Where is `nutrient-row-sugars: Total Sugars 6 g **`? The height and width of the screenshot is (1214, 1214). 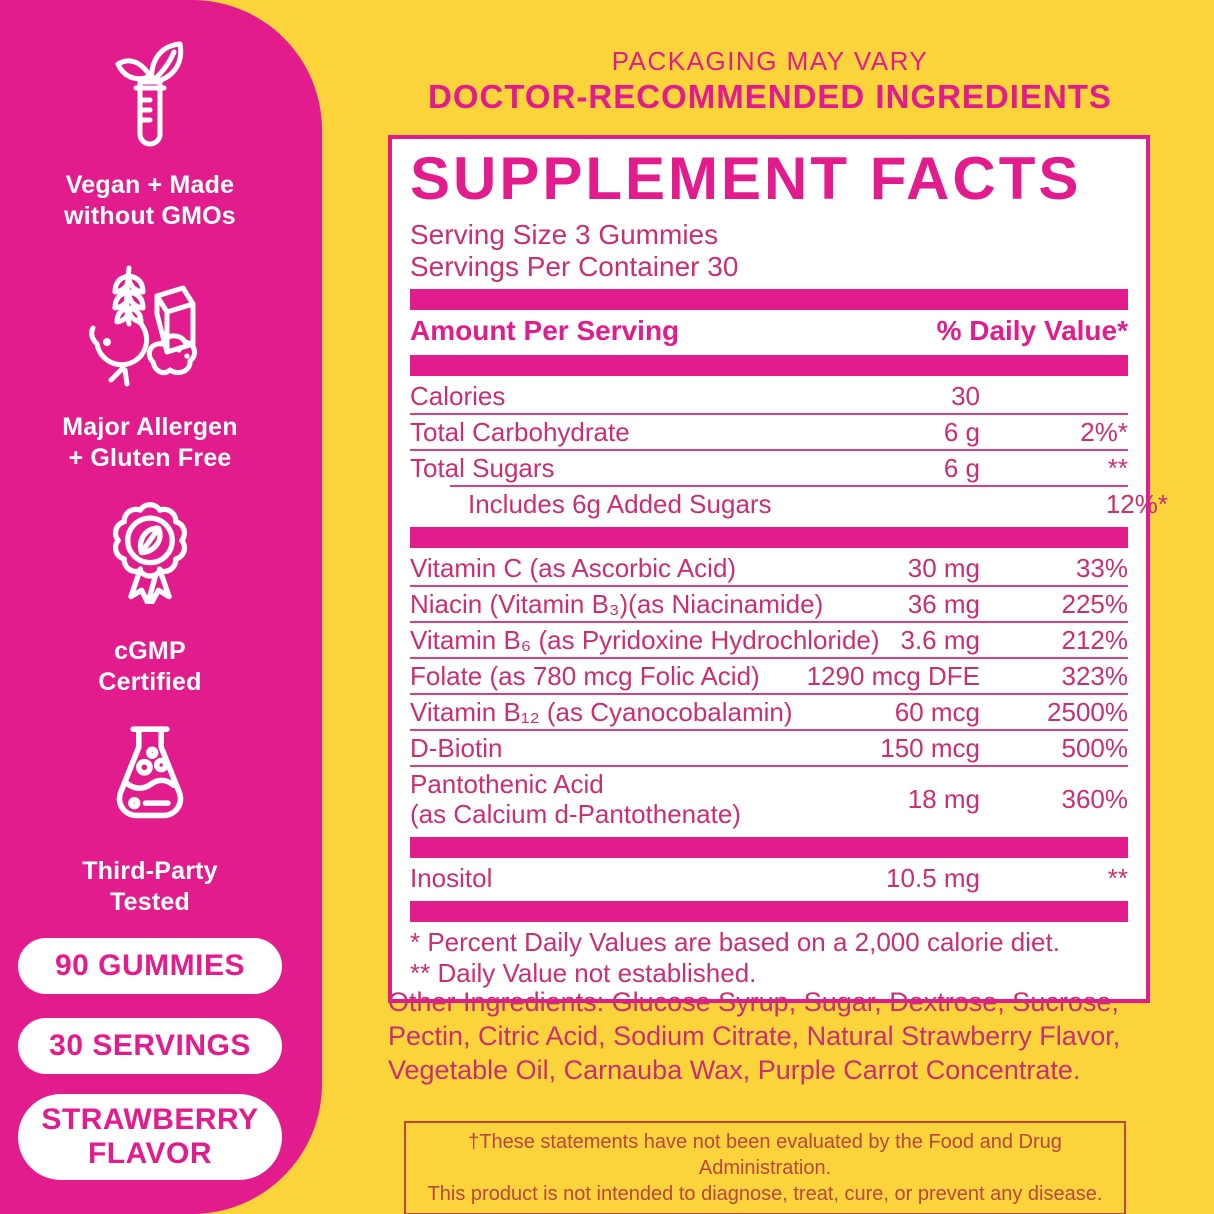 nutrient-row-sugars: Total Sugars 6 g ** is located at coordinates (769, 467).